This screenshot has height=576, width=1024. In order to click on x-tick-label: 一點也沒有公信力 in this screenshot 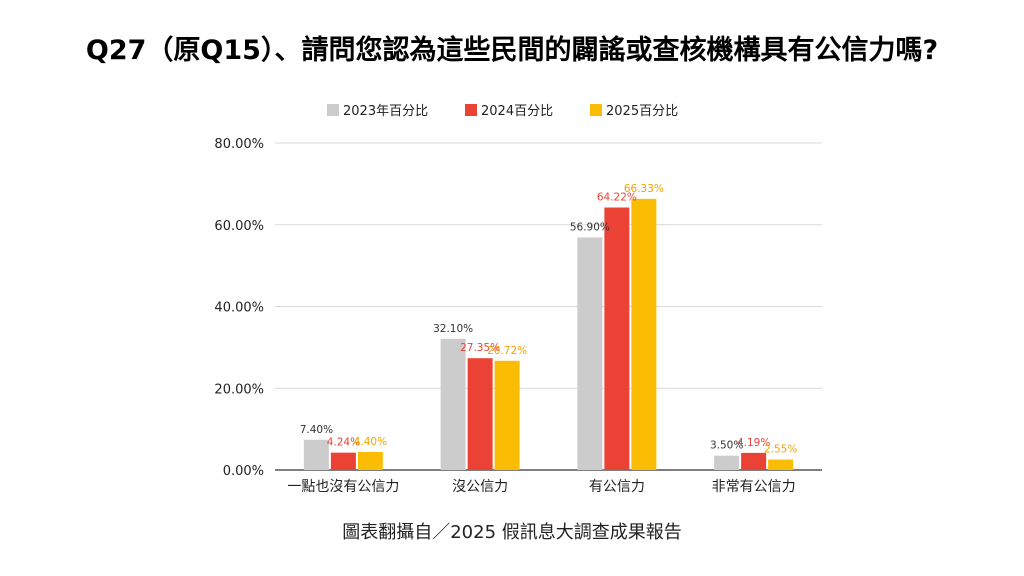, I will do `click(343, 486)`.